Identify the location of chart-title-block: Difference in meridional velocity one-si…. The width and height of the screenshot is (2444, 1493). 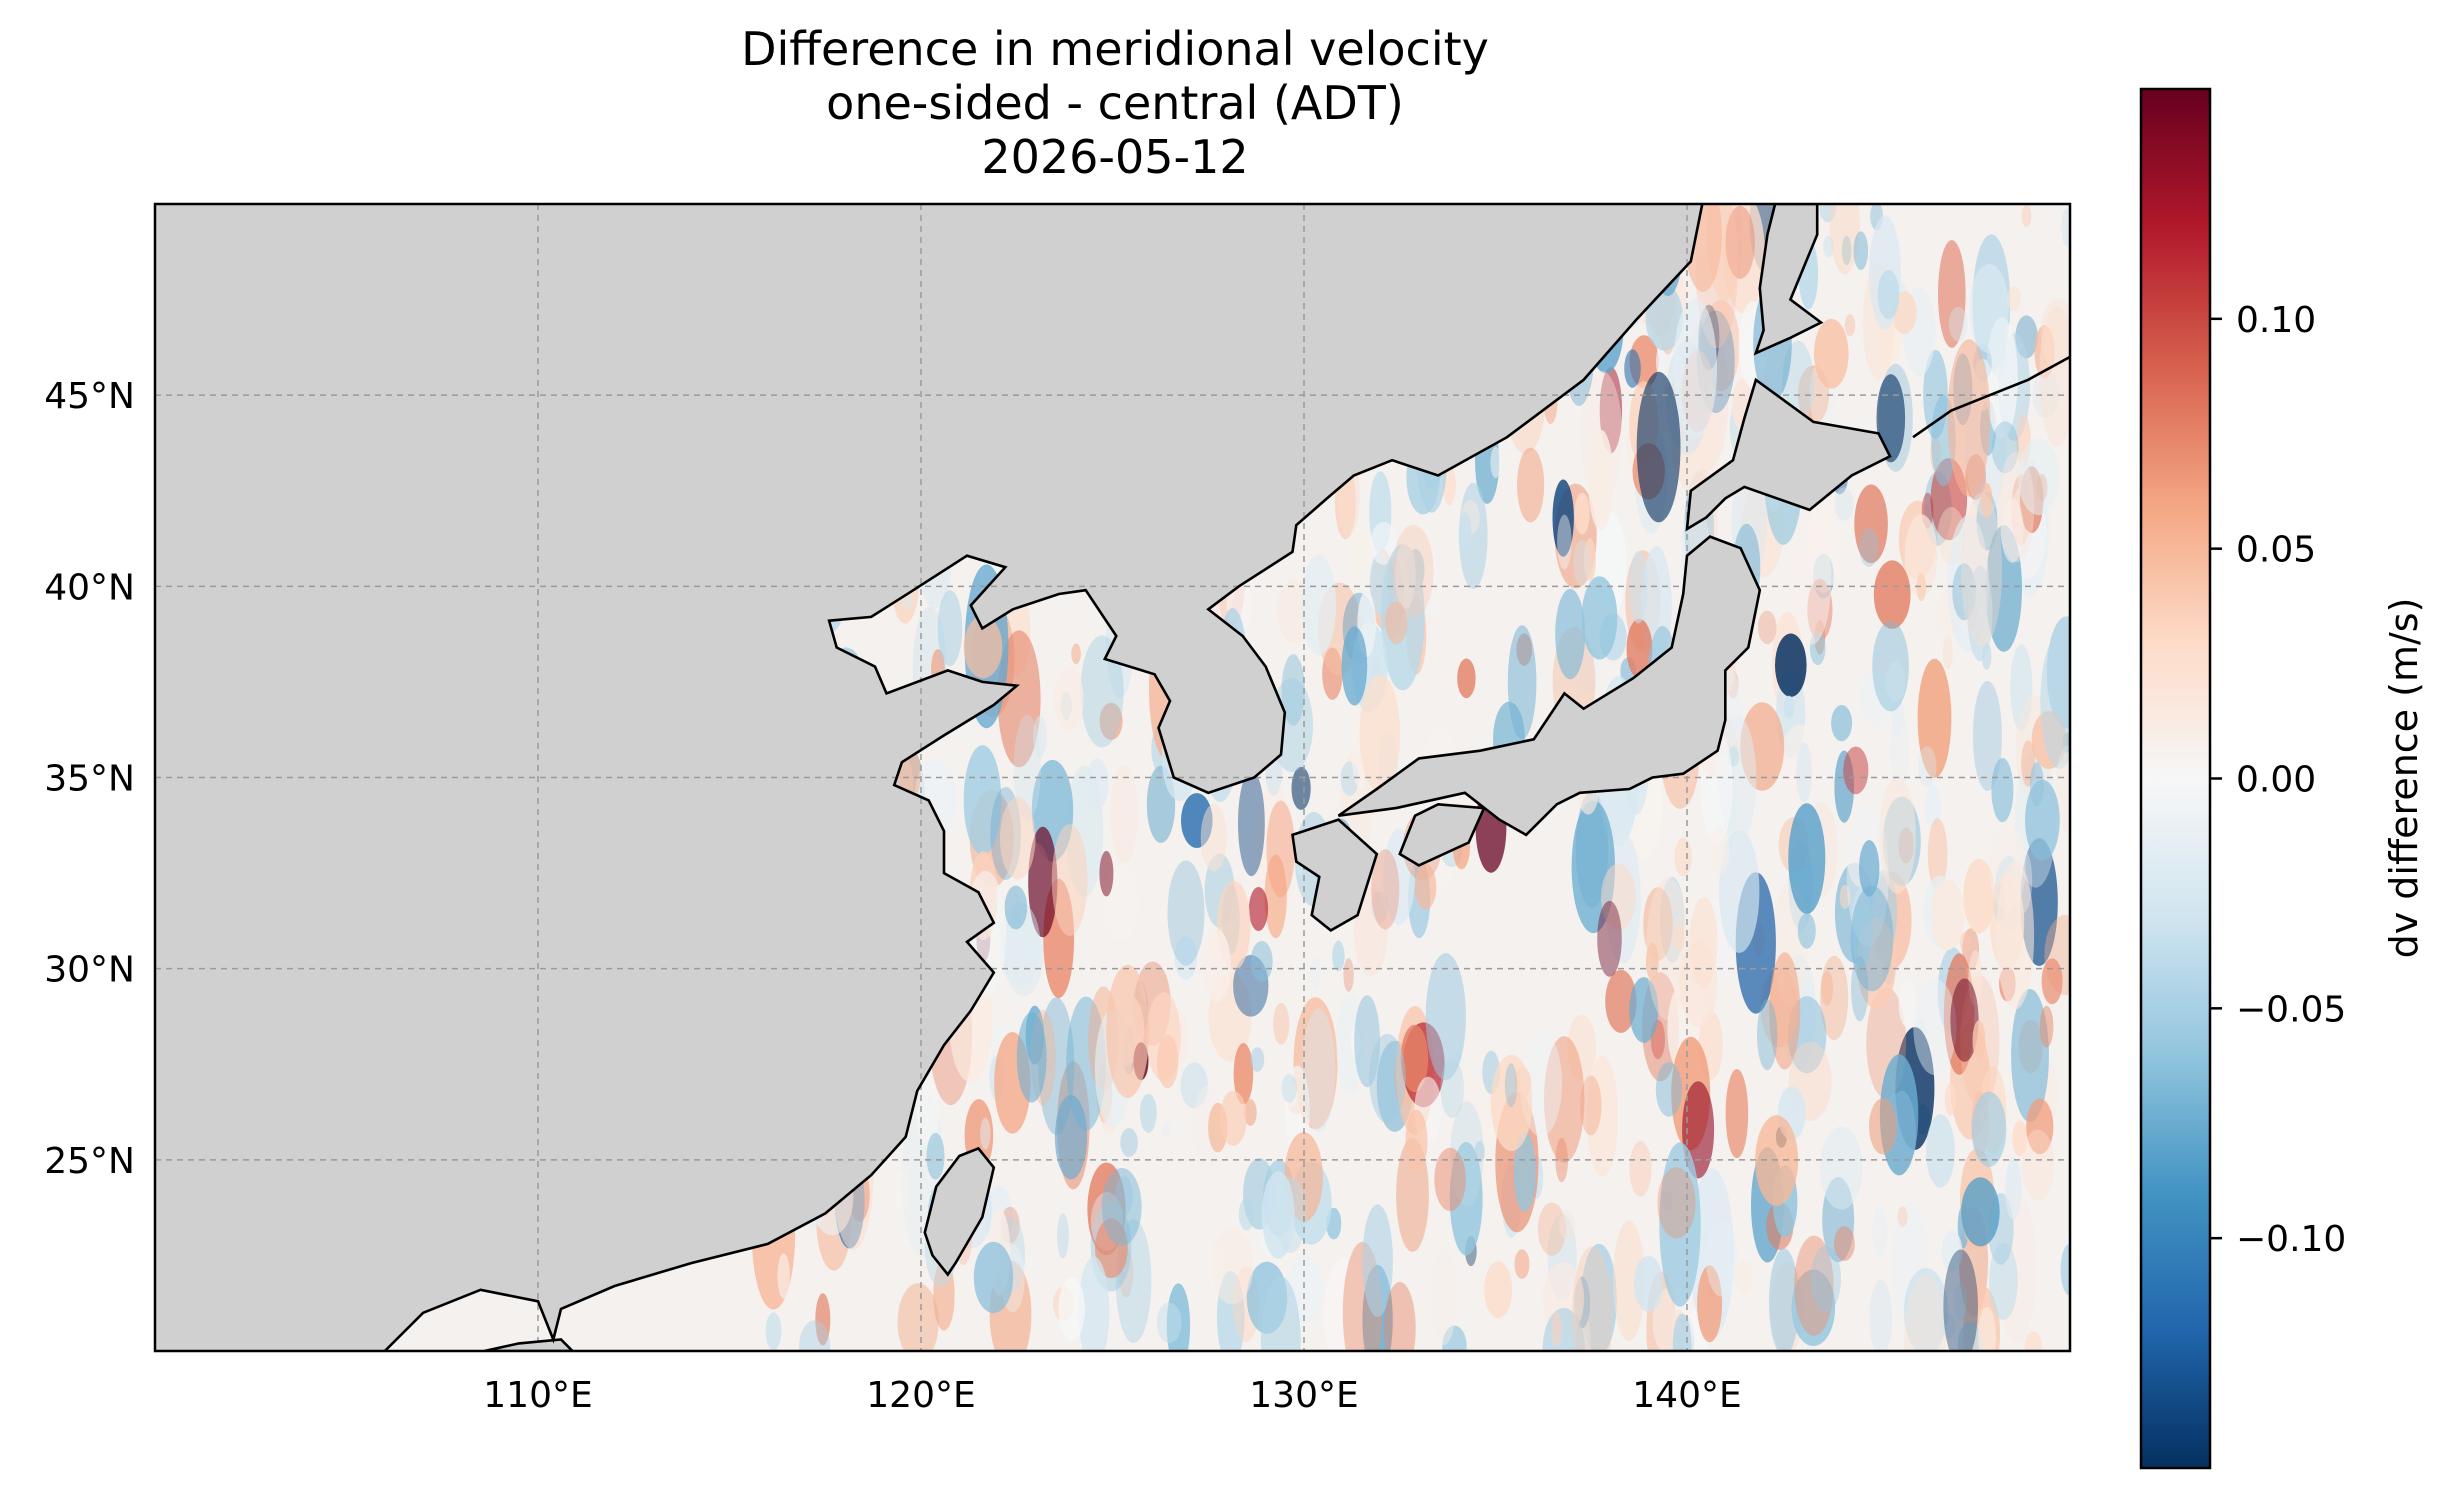
(1115, 103).